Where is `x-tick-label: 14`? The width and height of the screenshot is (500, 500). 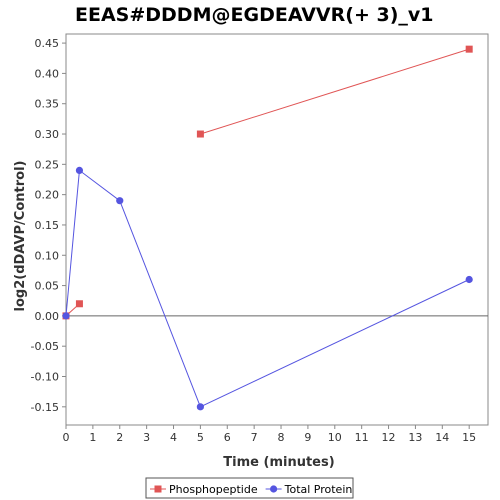
x-tick-label: 14 is located at coordinates (442, 437).